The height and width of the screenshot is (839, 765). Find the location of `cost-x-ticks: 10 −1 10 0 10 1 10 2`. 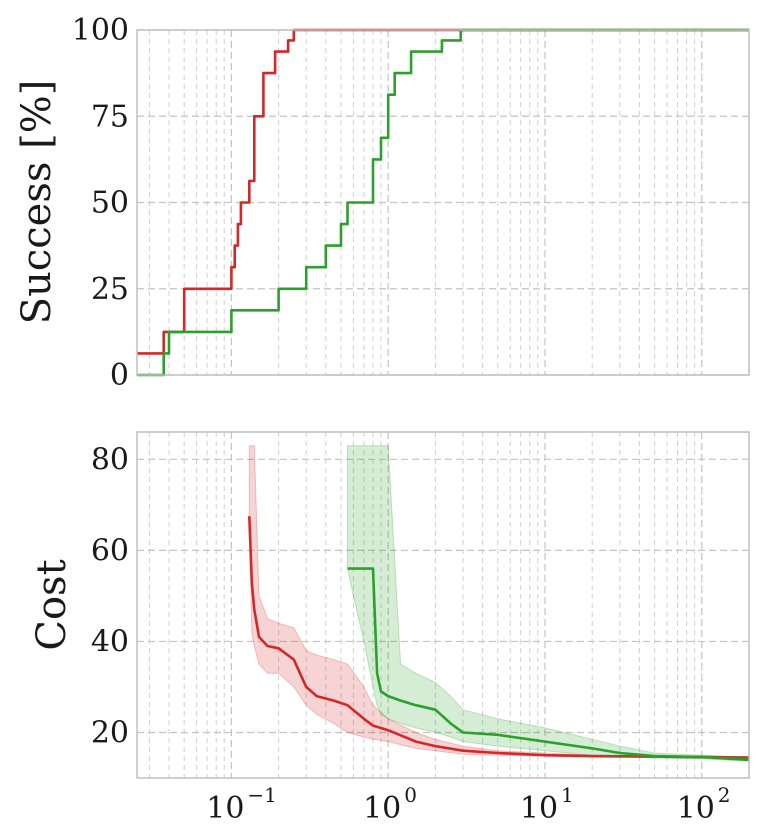

cost-x-ticks: 10 −1 10 0 10 1 10 2 is located at coordinates (468, 804).